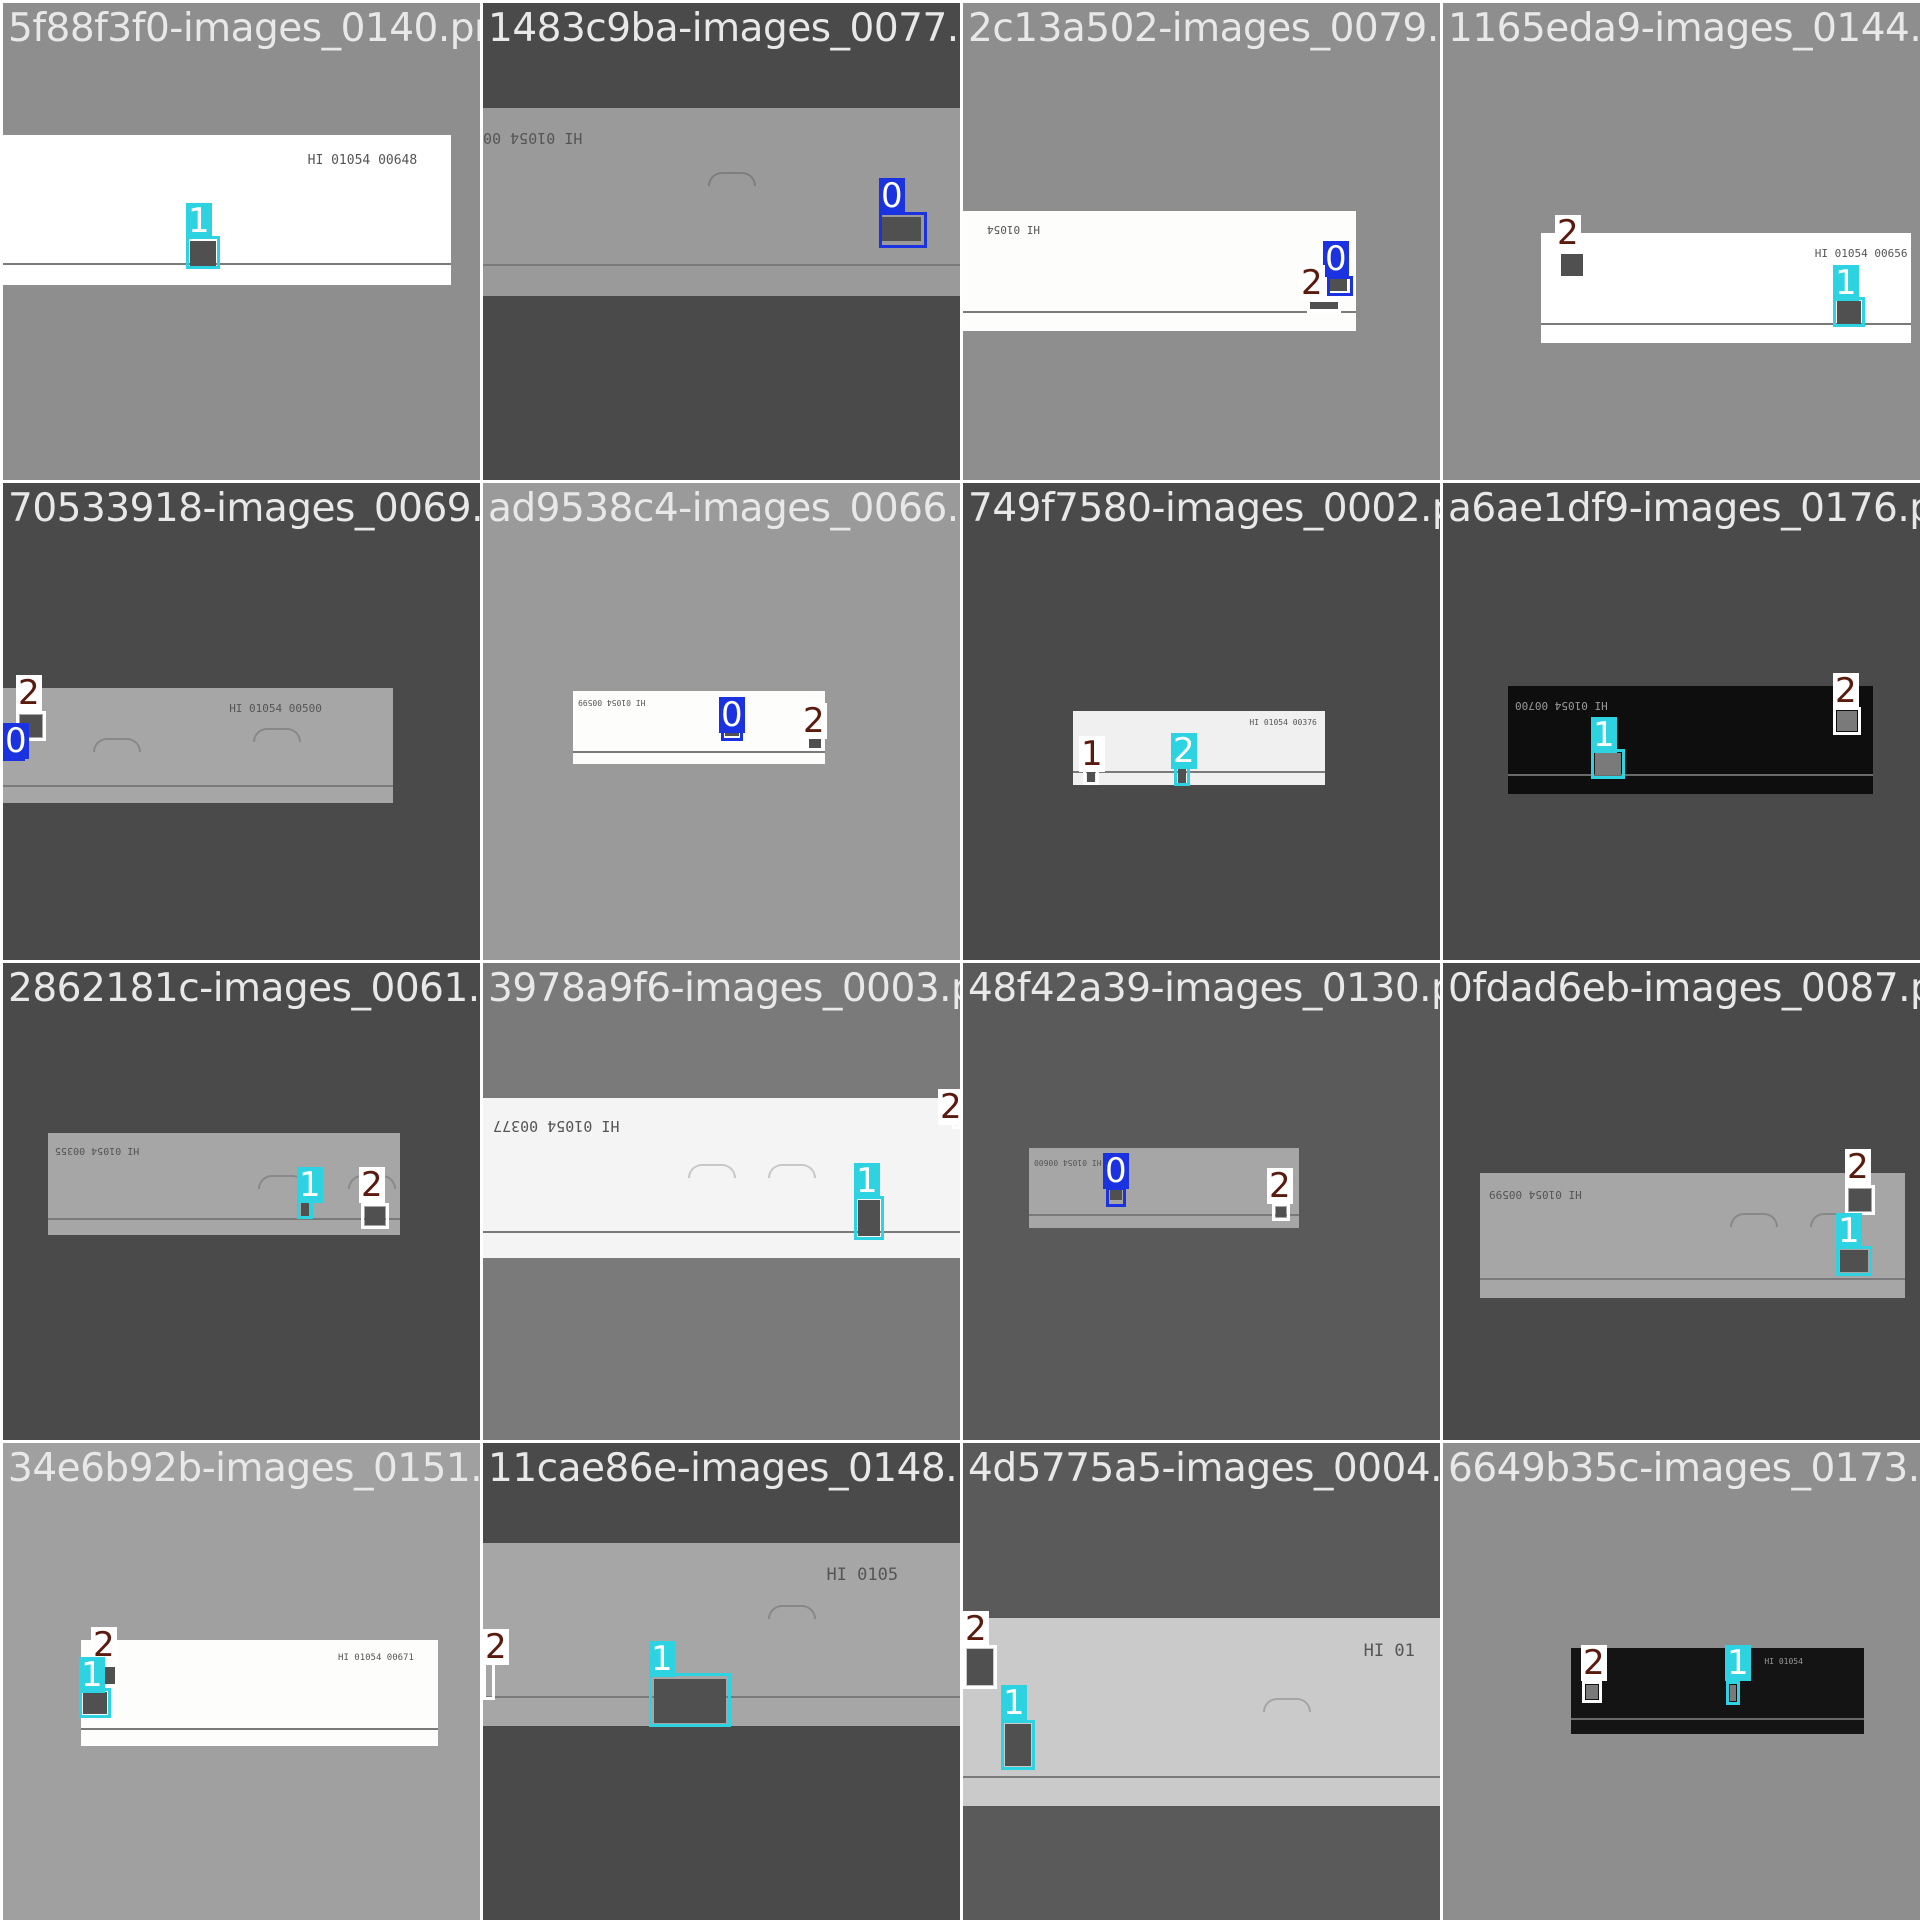 This screenshot has height=1920, width=1920. What do you see at coordinates (1199, 748) in the screenshot?
I see `game-screenshot: HI 01054 00376` at bounding box center [1199, 748].